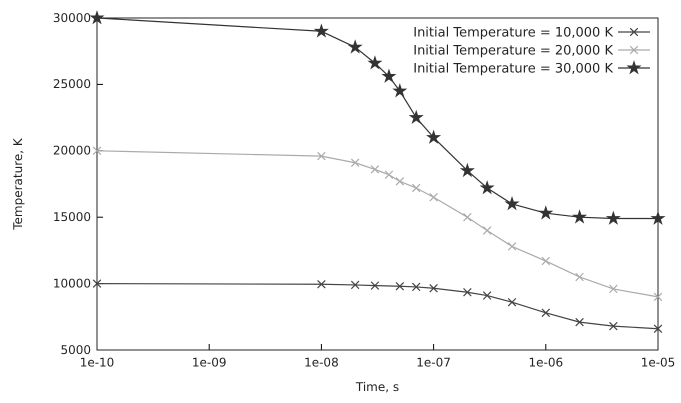 This screenshot has width=681, height=403. I want to click on y-tick-label: 10000, so click(71, 283).